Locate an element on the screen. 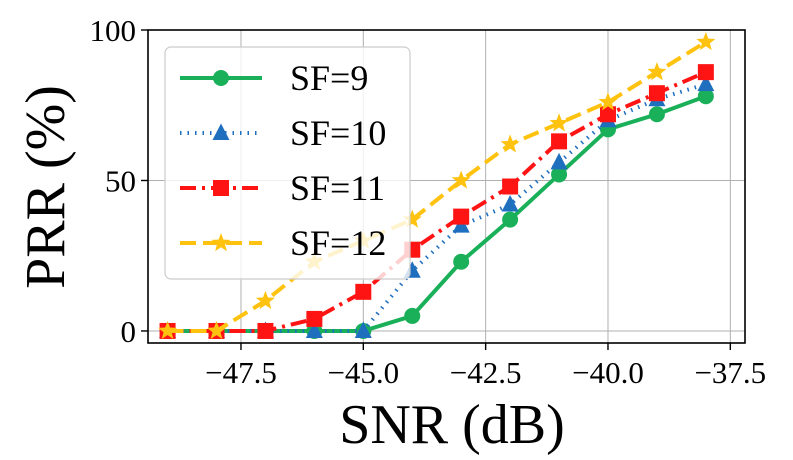 Image resolution: width=793 pixels, height=460 pixels. legend-label: SF=10 is located at coordinates (338, 133).